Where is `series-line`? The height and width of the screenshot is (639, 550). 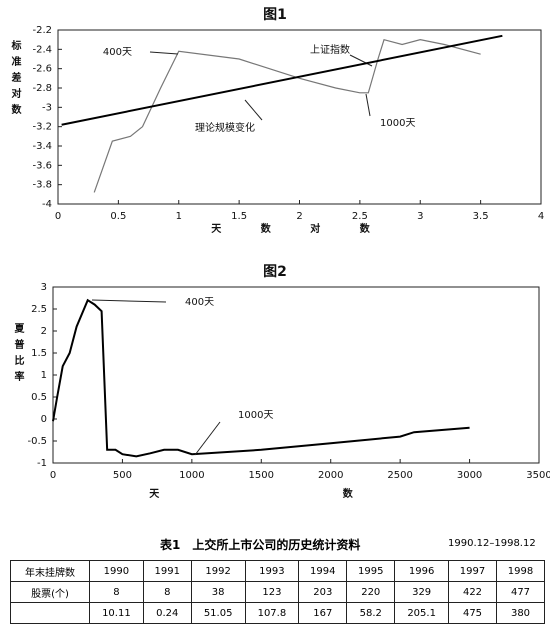
series-line is located at coordinates (282, 80).